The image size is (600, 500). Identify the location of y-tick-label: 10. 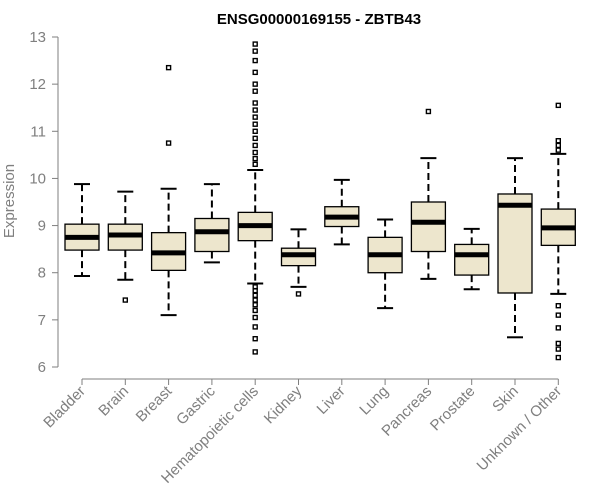
(37, 178).